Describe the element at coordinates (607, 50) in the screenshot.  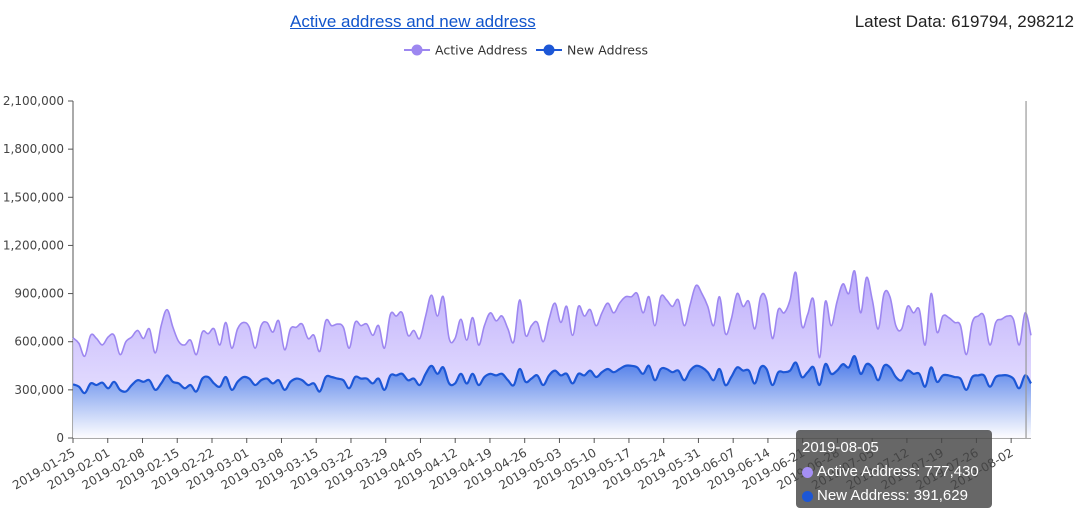
I see `legend-label: New Address` at that location.